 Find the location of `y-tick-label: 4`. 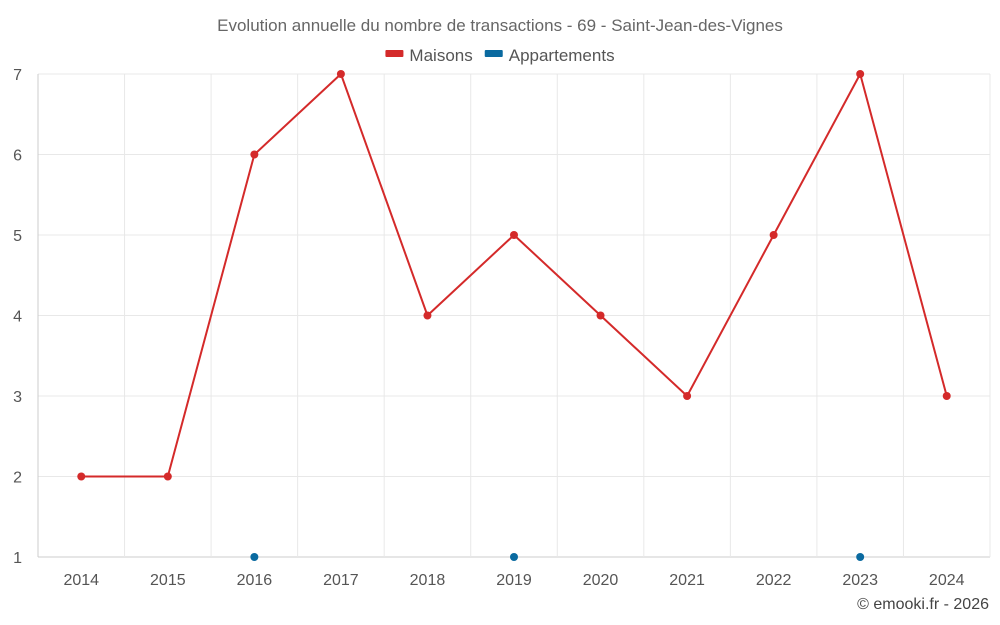

y-tick-label: 4 is located at coordinates (17, 317).